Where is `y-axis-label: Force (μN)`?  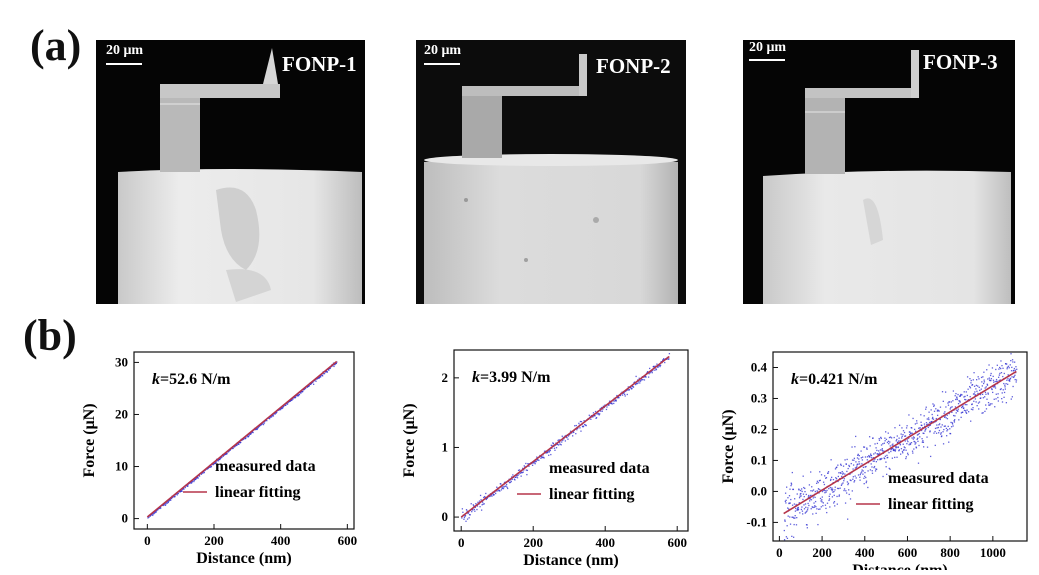
y-axis-label: Force (μN) is located at coordinates (728, 446).